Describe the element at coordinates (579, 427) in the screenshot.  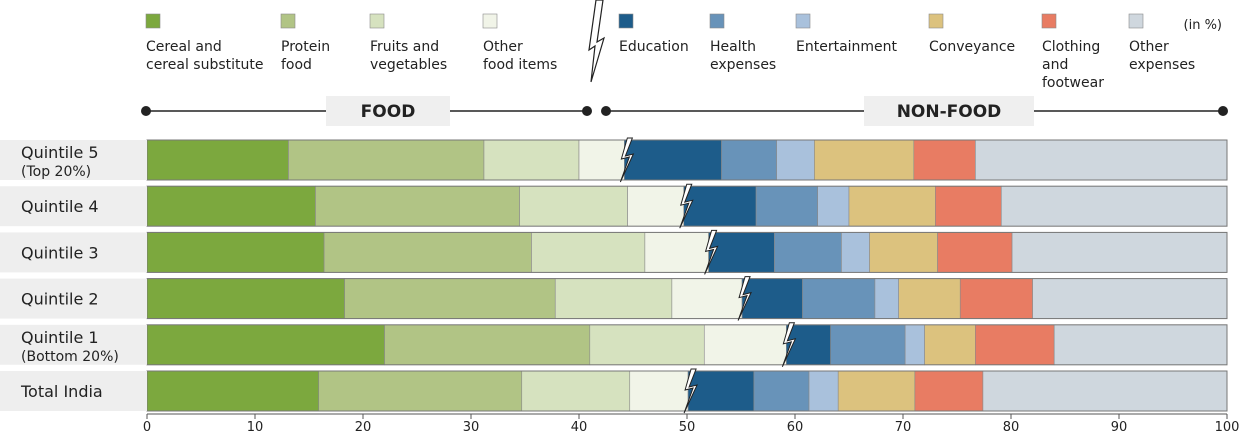
I see `x-tick-label: 40` at that location.